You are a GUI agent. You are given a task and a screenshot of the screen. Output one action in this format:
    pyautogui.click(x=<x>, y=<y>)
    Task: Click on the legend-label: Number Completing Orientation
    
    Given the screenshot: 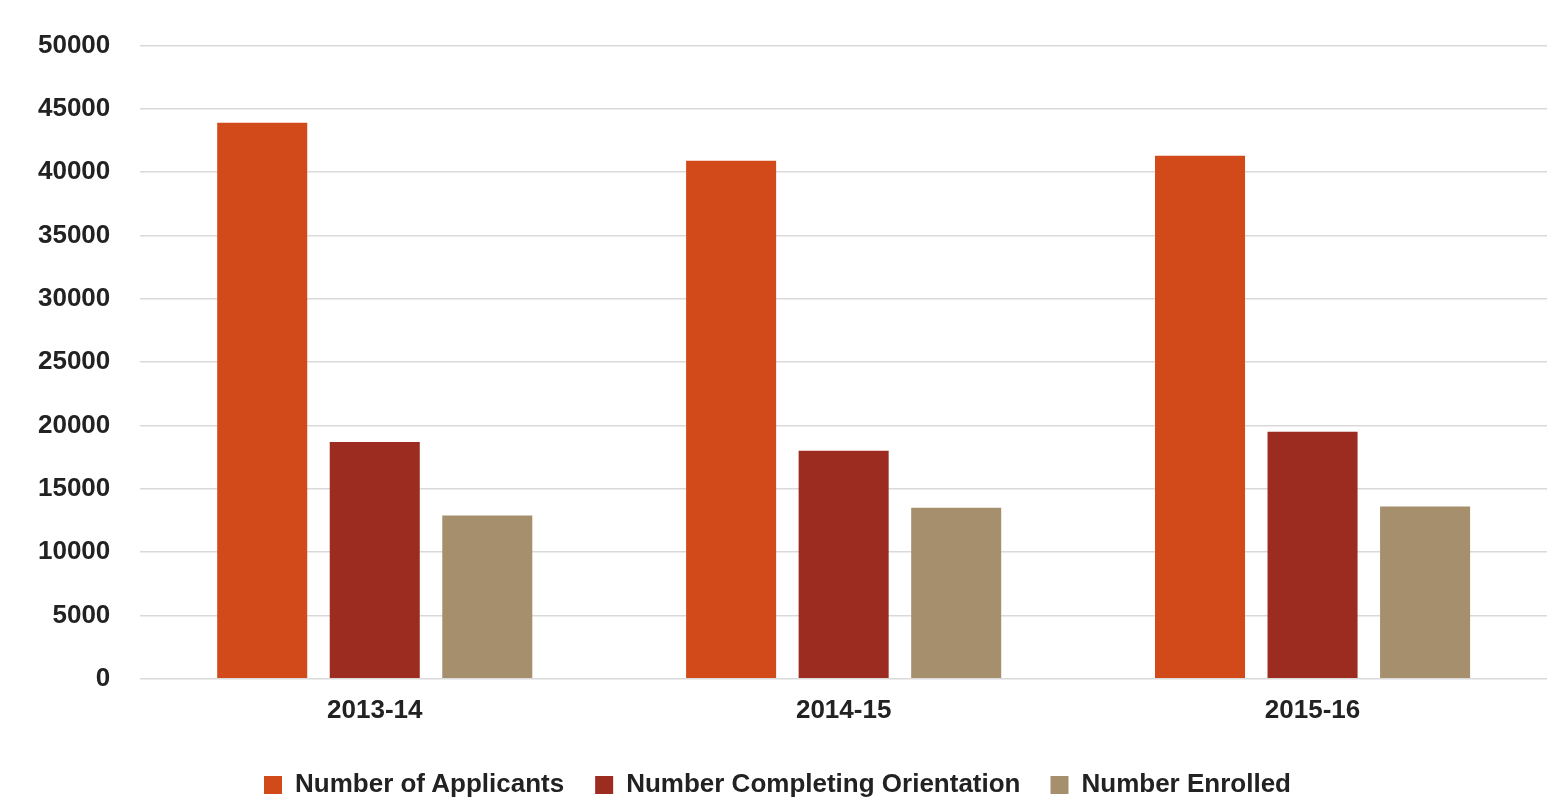 What is the action you would take?
    pyautogui.click(x=823, y=783)
    